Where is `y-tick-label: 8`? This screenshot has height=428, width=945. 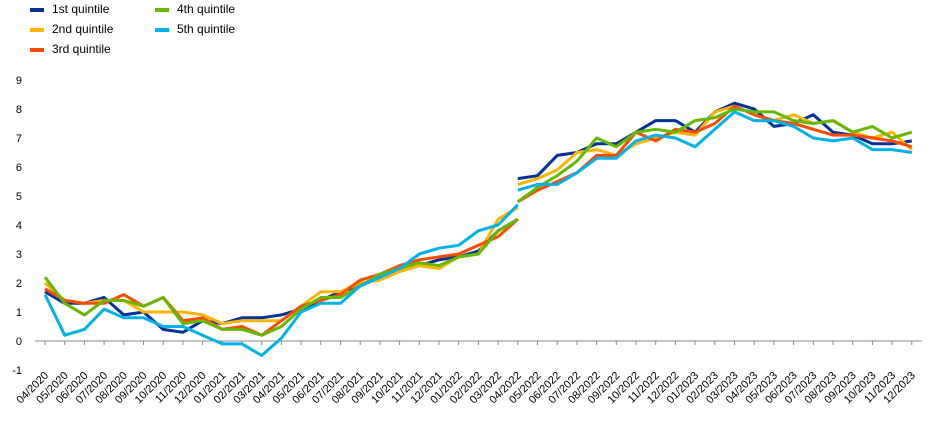
y-tick-label: 8 is located at coordinates (19, 110).